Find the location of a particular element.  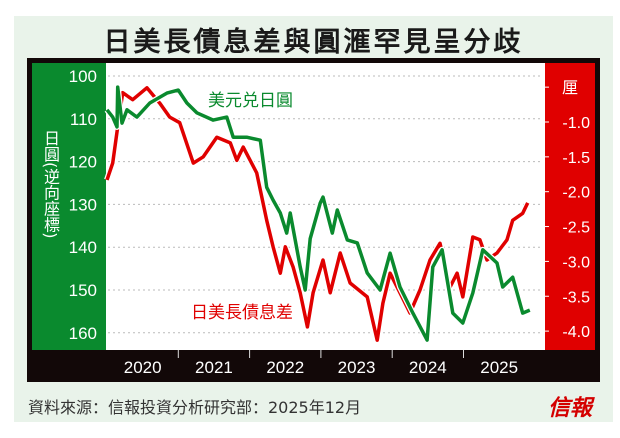

right-tick-label: -3.5 is located at coordinates (576, 297).